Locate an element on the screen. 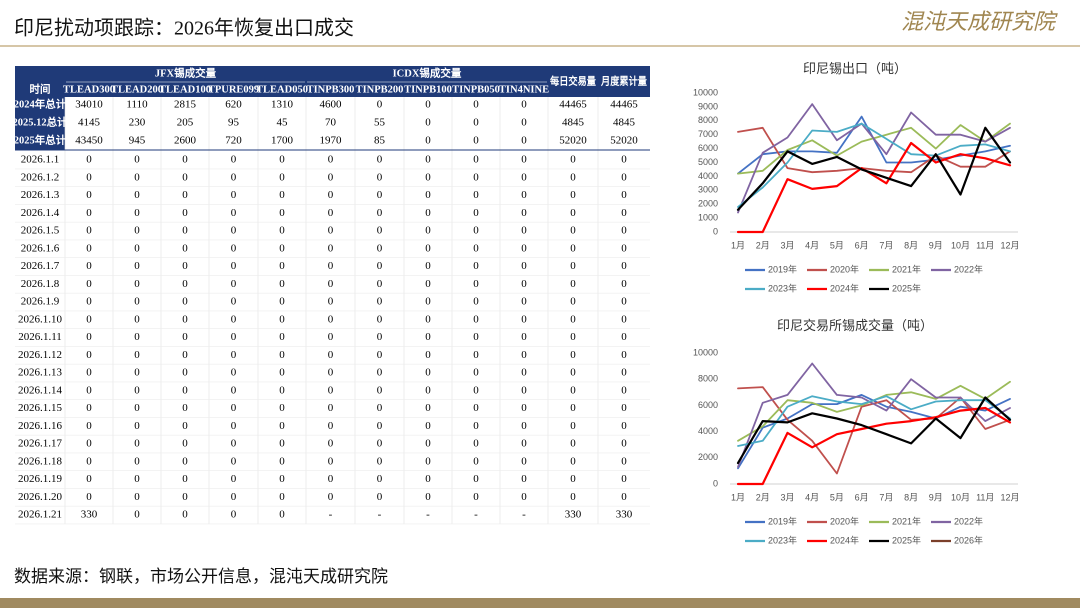 This screenshot has height=608, width=1080. legend-label: 2019年 is located at coordinates (782, 268).